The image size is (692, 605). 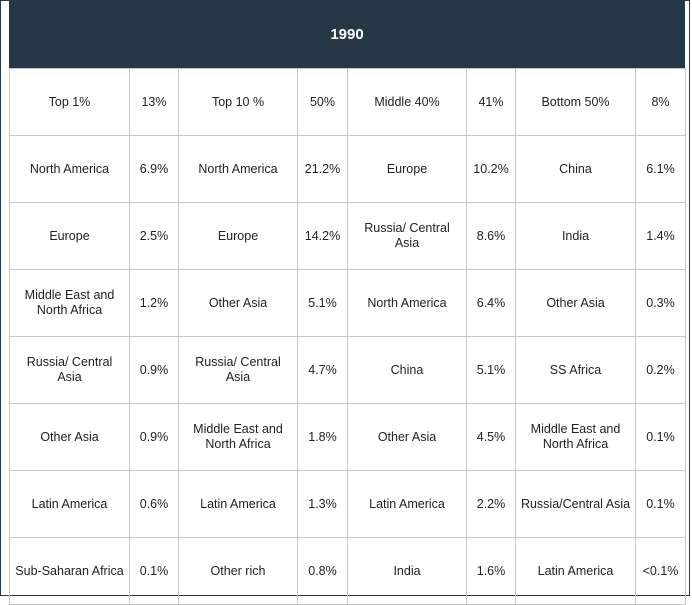 I want to click on region-cell: Other rich, so click(x=238, y=571).